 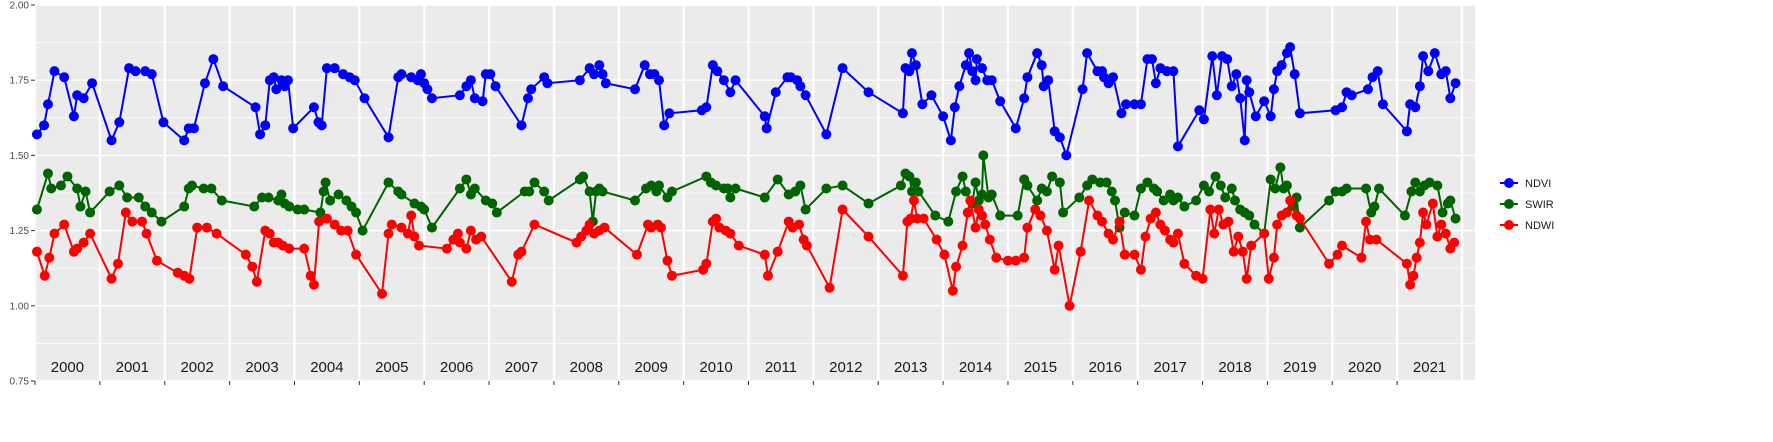 What do you see at coordinates (1539, 205) in the screenshot?
I see `legend-label-swir: SWIR` at bounding box center [1539, 205].